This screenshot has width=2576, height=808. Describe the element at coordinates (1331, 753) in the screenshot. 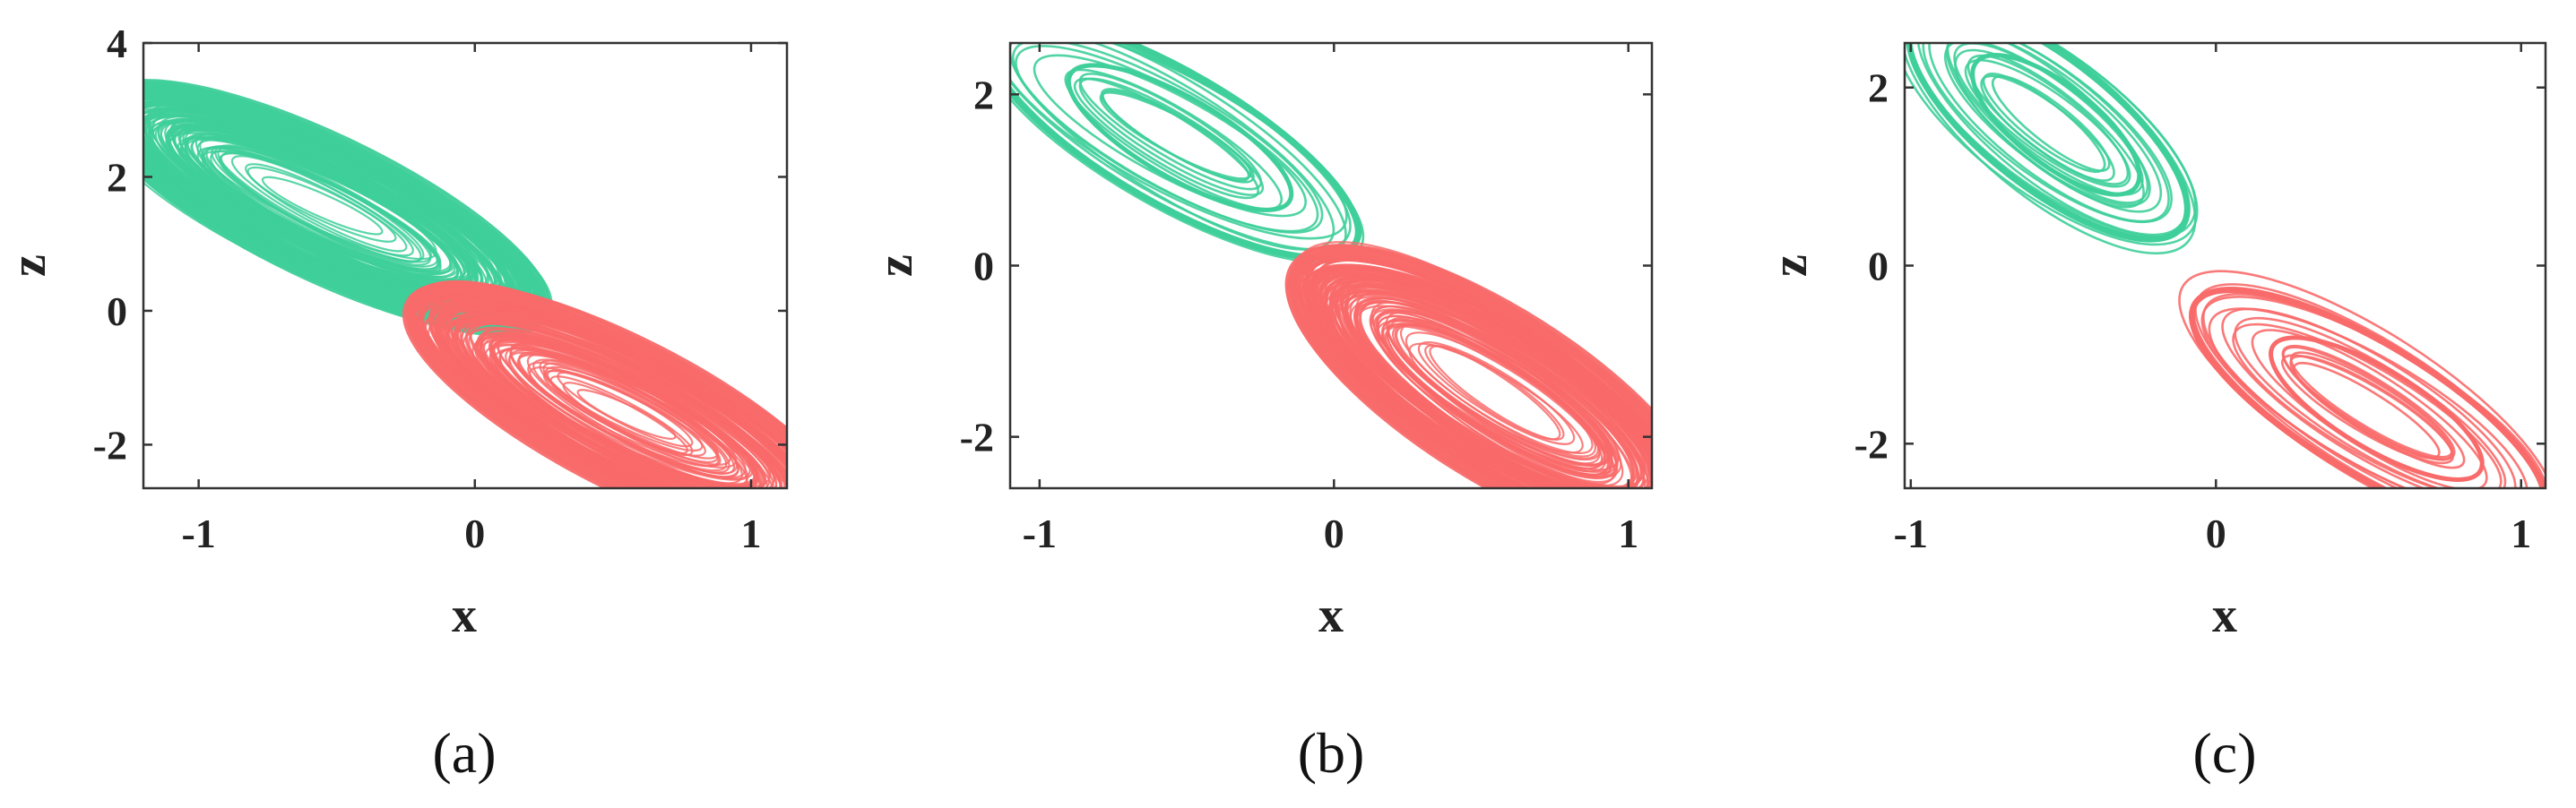

I see `panel-caption: (b)` at that location.